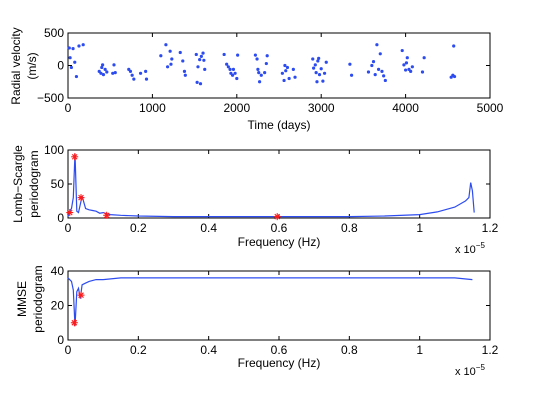 Image resolution: width=540 pixels, height=400 pixels. What do you see at coordinates (18, 184) in the screenshot?
I see `ylabel-line1: Lomb−Scargle` at bounding box center [18, 184].